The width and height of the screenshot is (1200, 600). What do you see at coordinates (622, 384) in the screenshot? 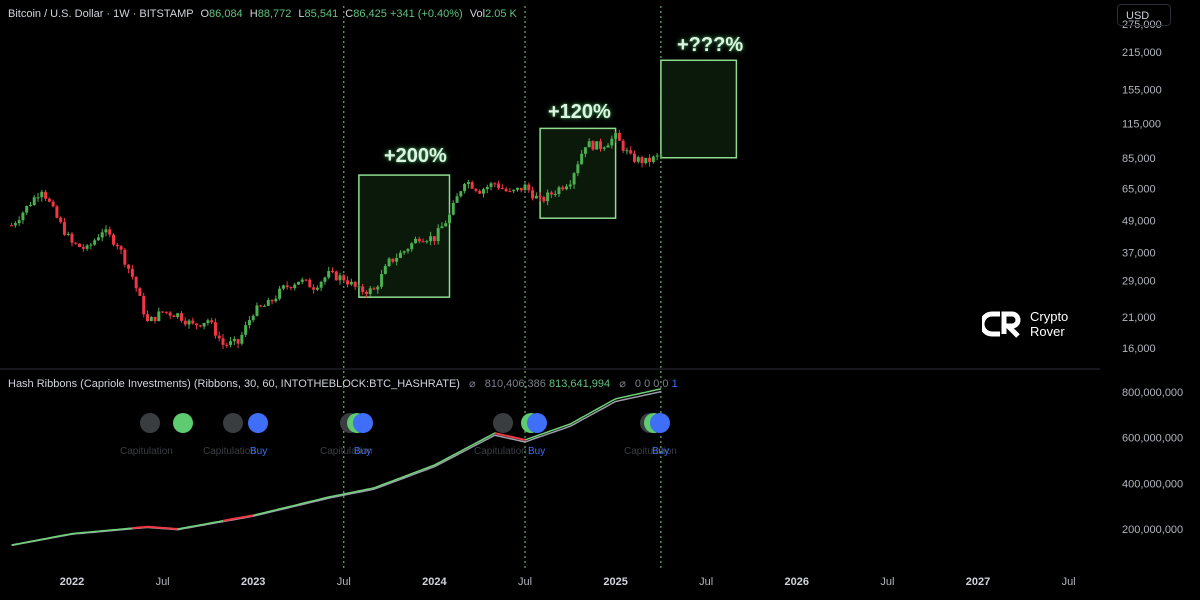
I see `hide-icon-2: ⌀` at bounding box center [622, 384].